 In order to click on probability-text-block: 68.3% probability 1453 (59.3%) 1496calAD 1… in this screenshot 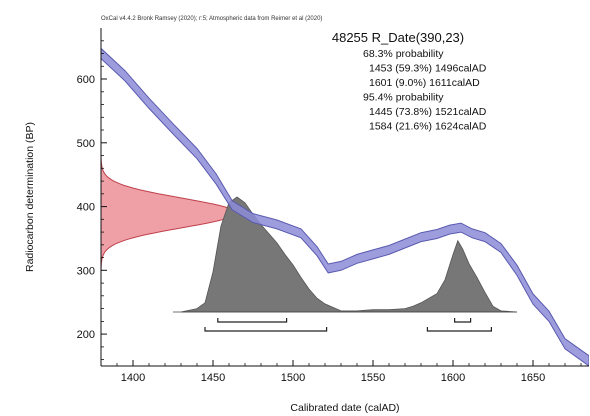, I will do `click(425, 90)`.